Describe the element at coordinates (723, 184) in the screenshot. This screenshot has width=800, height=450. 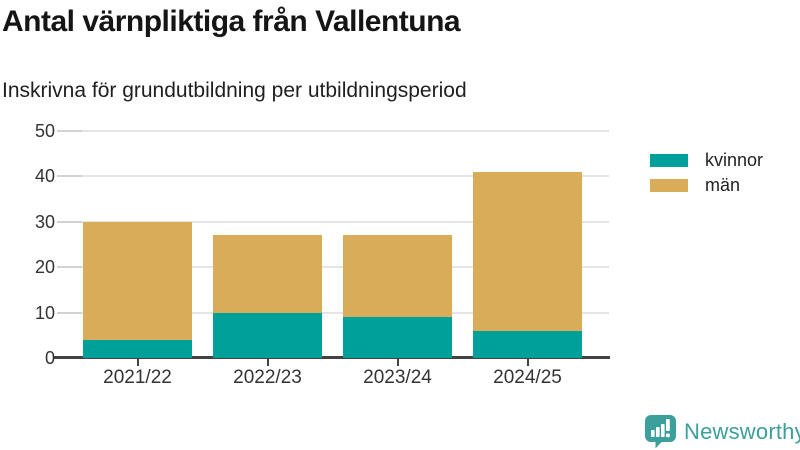
I see `legend-label-män: män` at that location.